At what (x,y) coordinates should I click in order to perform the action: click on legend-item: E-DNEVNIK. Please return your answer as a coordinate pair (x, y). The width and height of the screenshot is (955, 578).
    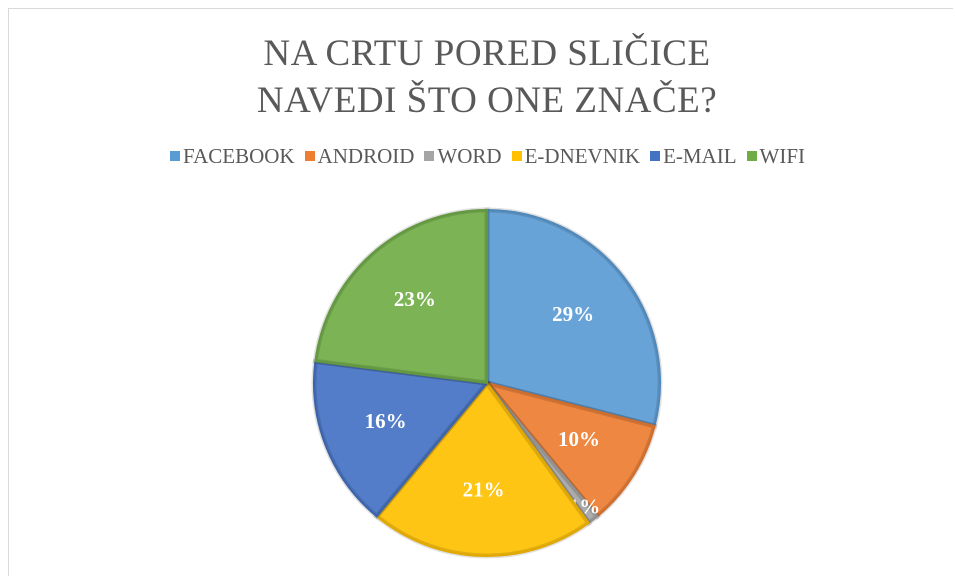
    Looking at the image, I should click on (576, 156).